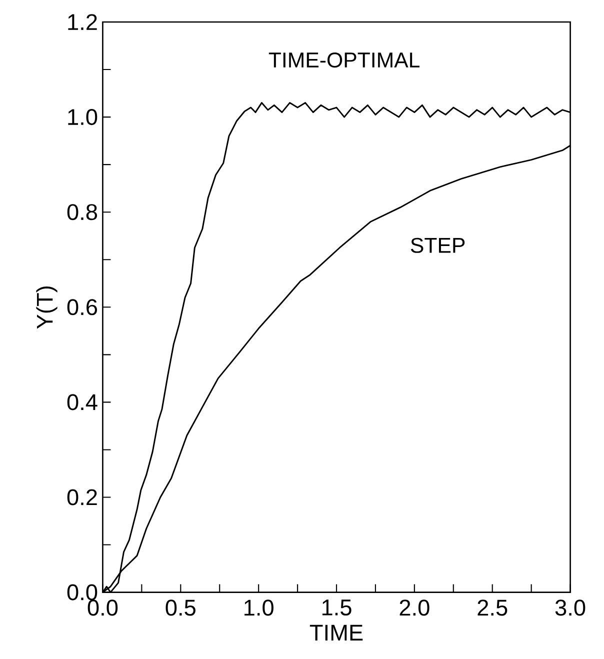  Describe the element at coordinates (344, 60) in the screenshot. I see `series-label: TIME-OPTIMAL` at that location.